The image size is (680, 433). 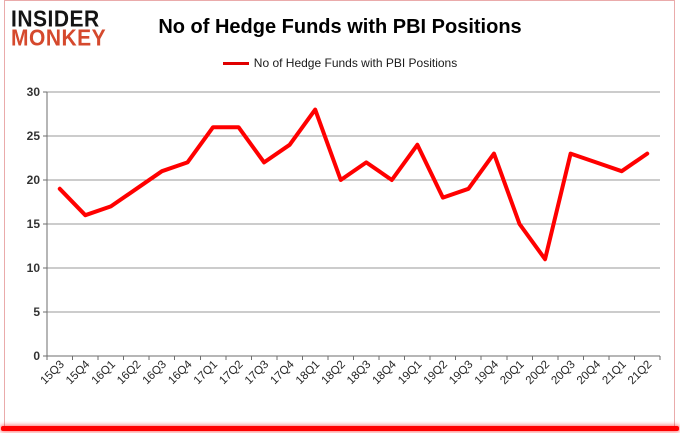 I want to click on y-axis-label: 15, so click(x=34, y=224).